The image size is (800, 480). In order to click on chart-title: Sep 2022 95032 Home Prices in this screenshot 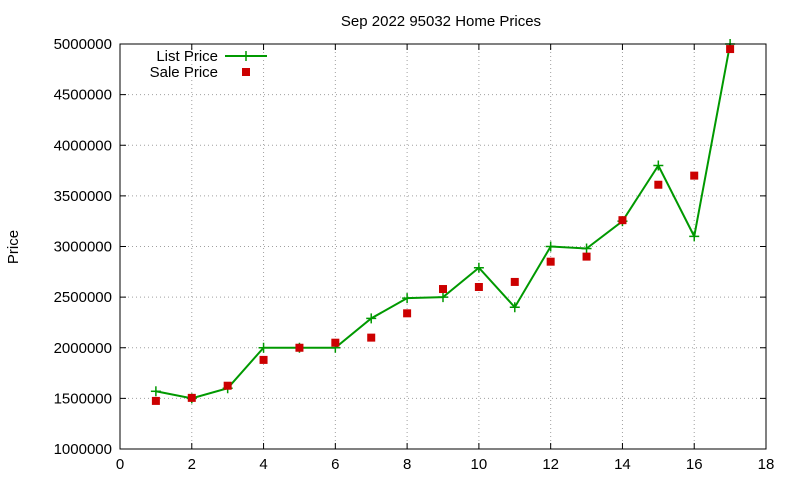, I will do `click(441, 21)`.